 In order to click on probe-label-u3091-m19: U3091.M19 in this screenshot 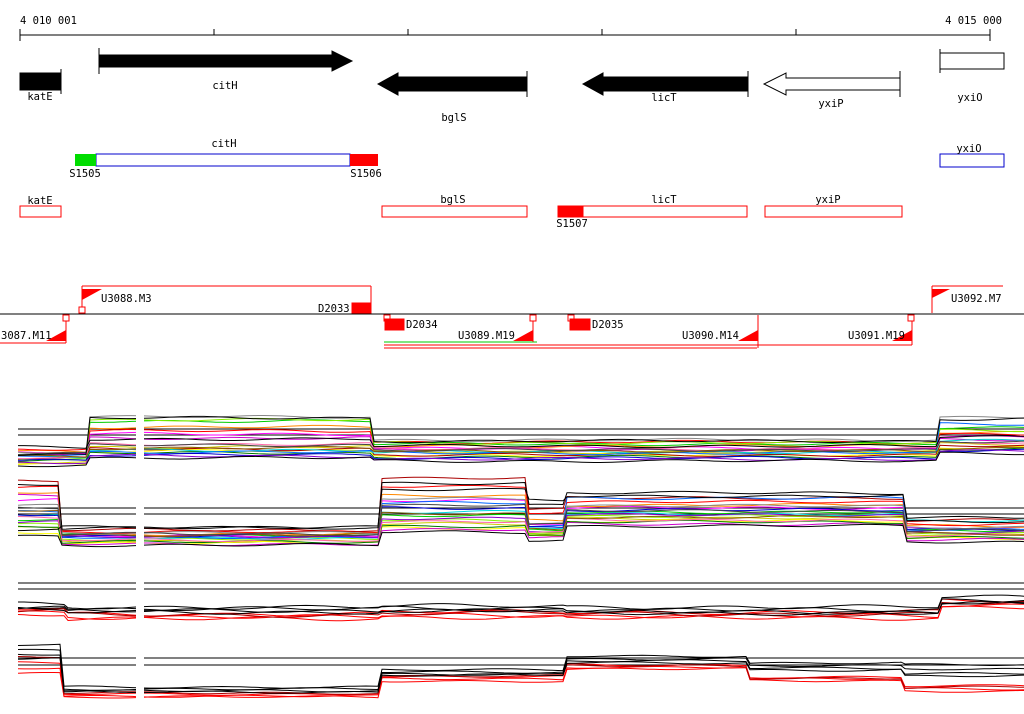, I will do `click(876, 336)`.